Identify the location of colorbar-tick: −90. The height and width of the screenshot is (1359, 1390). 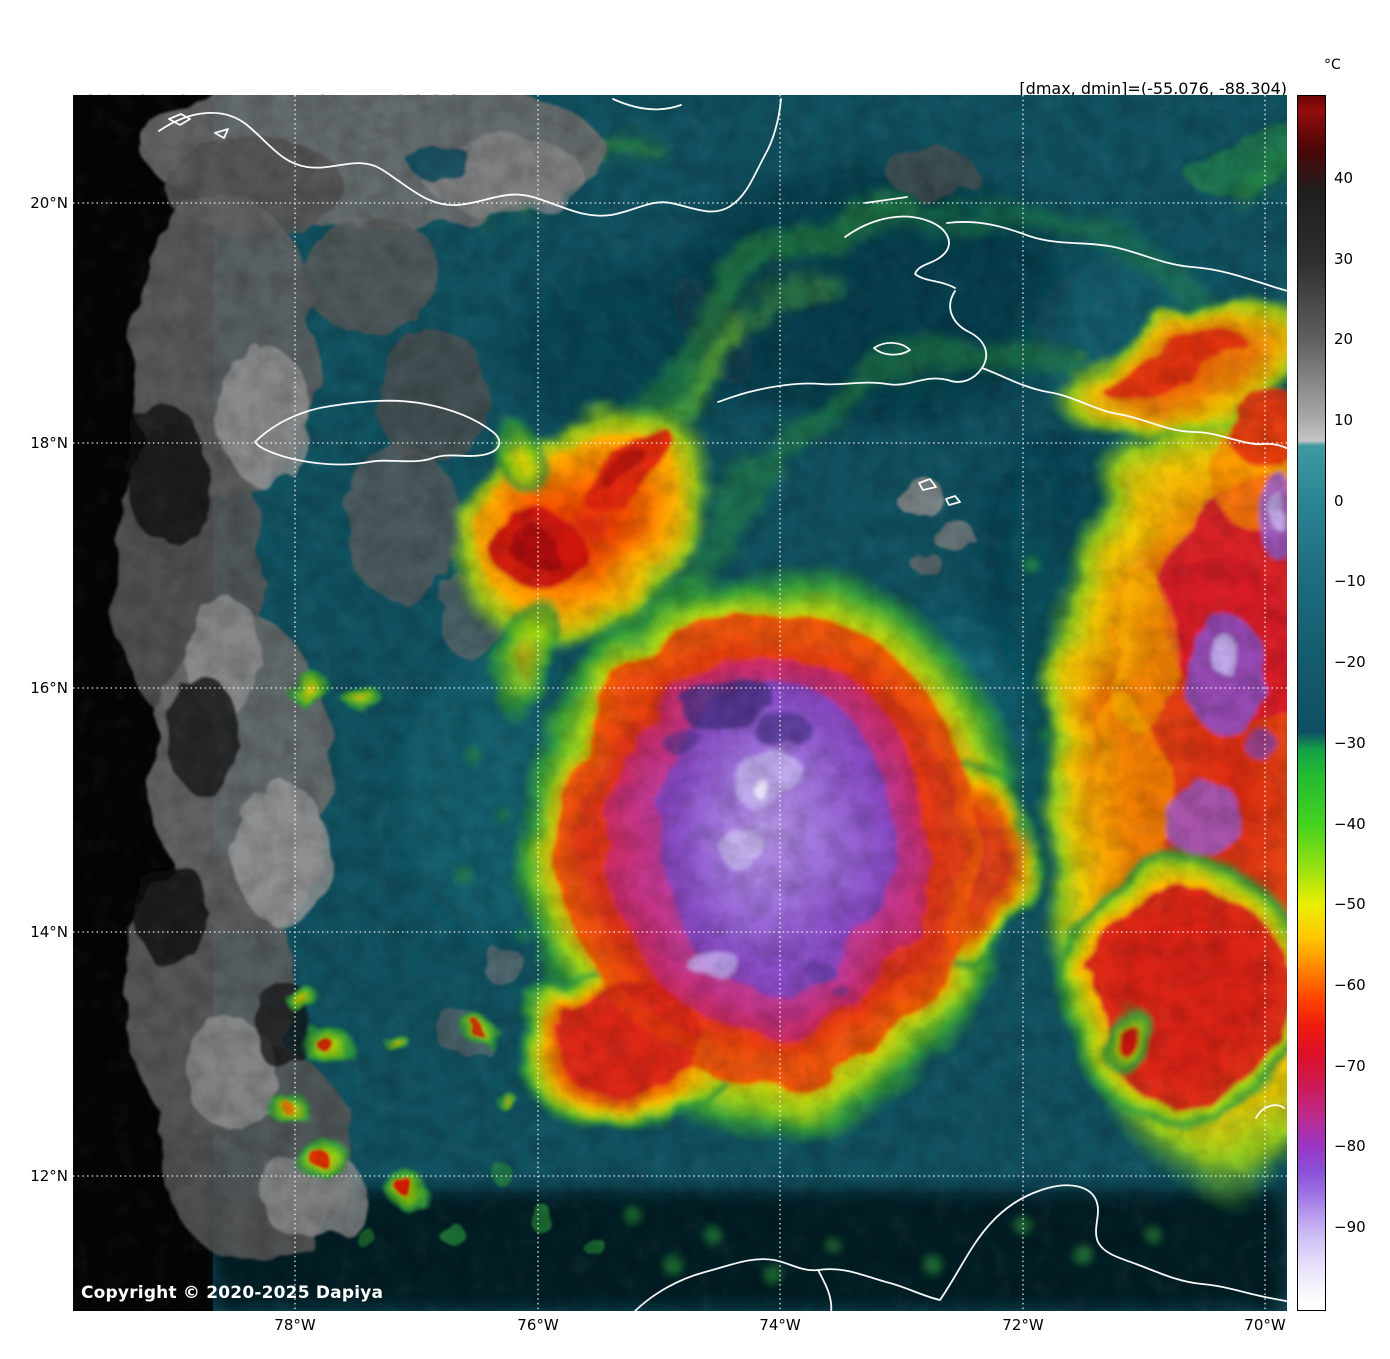
(1350, 1227).